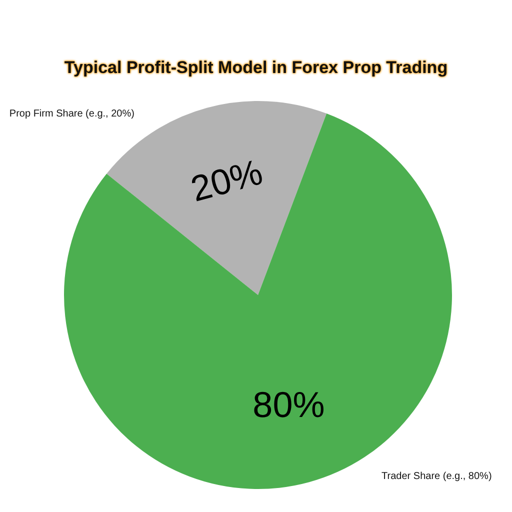 The image size is (512, 512). Describe the element at coordinates (437, 476) in the screenshot. I see `slice-label: Trader Share (e.g., 80%)` at that location.